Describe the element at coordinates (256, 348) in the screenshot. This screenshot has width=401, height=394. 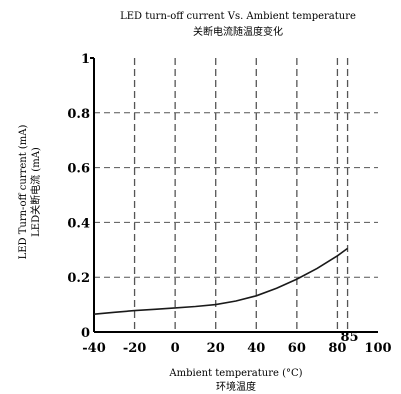
I see `x-tick-label: 40` at that location.